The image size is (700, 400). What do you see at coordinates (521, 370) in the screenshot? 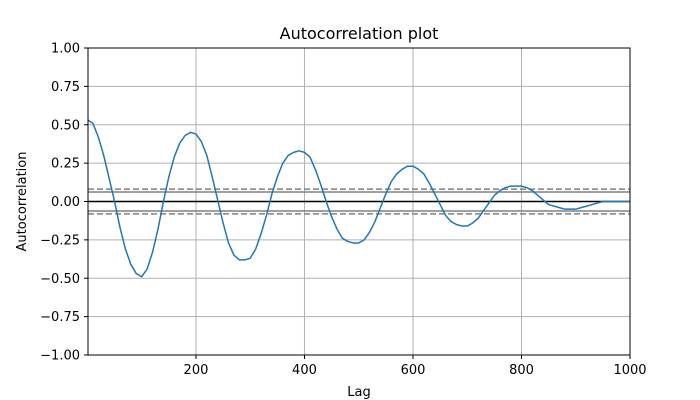
I see `x-tick-label: 800` at bounding box center [521, 370].